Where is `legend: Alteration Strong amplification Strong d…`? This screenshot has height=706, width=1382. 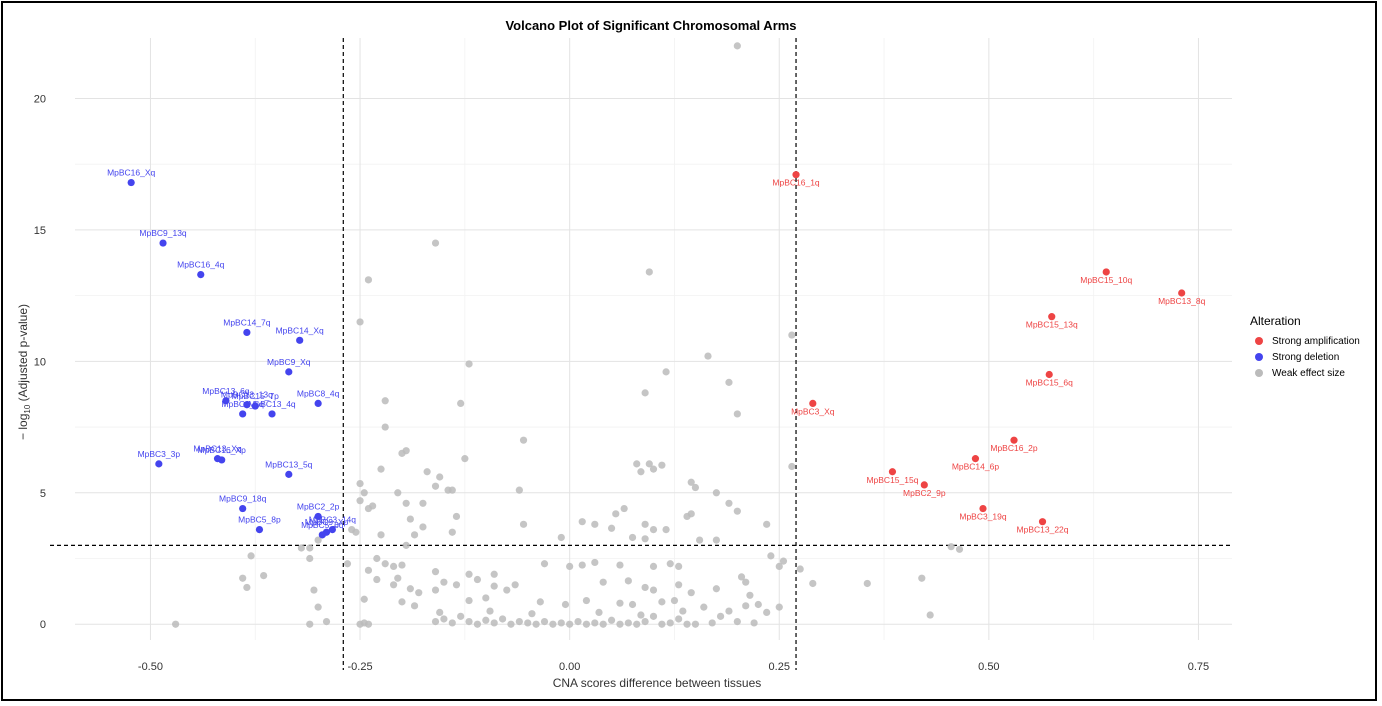
legend: Alteration Strong amplification Strong d… is located at coordinates (1305, 346).